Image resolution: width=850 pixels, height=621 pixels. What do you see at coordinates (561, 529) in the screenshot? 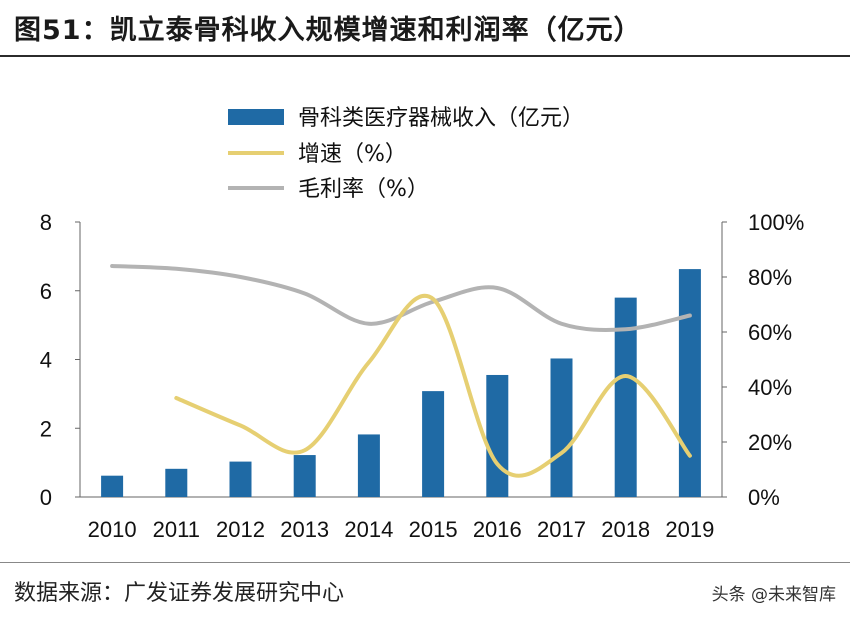
I see `x-tick-label: 2017` at bounding box center [561, 529].